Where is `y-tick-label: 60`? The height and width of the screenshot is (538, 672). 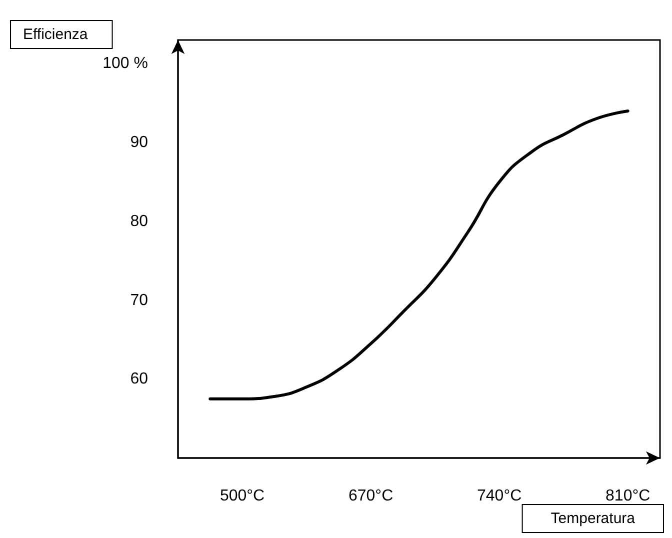
y-tick-label: 60 is located at coordinates (139, 379).